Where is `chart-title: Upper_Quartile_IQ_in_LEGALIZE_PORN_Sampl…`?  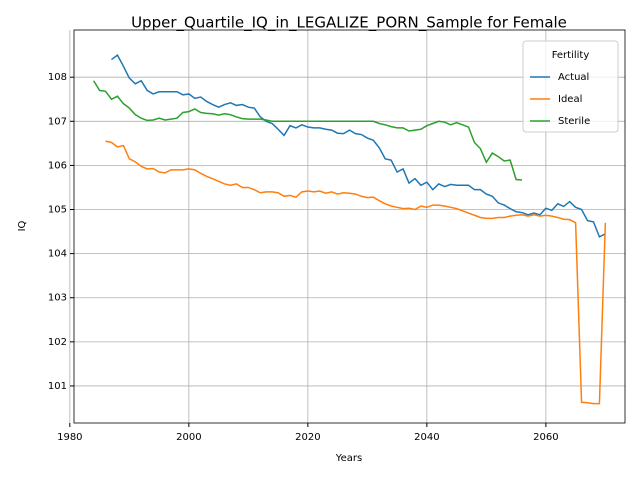
chart-title: Upper_Quartile_IQ_in_LEGALIZE_PORN_Sampl… is located at coordinates (349, 23).